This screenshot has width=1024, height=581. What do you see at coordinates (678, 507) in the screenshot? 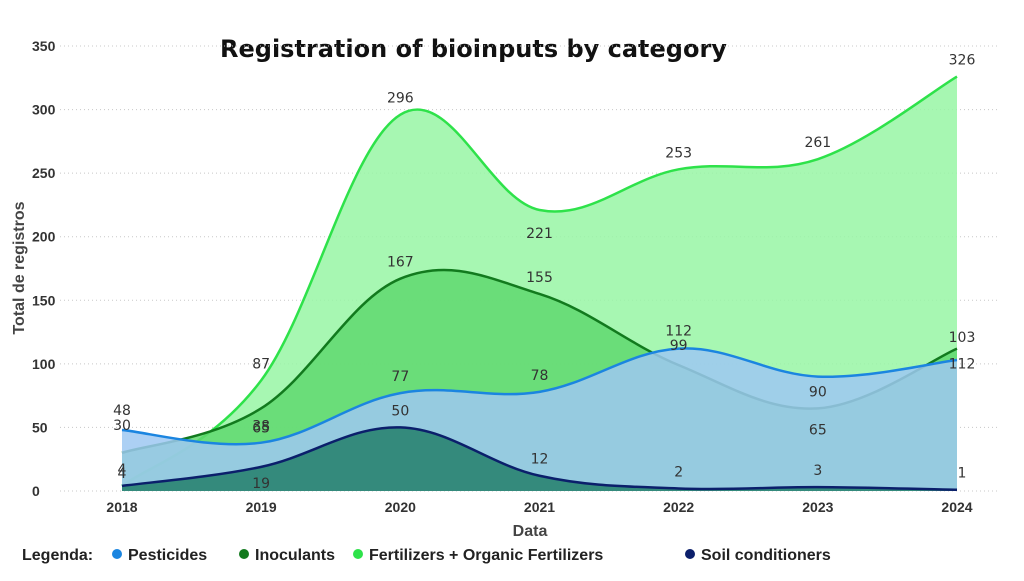
I see `x-tick-label: 2022` at bounding box center [678, 507].